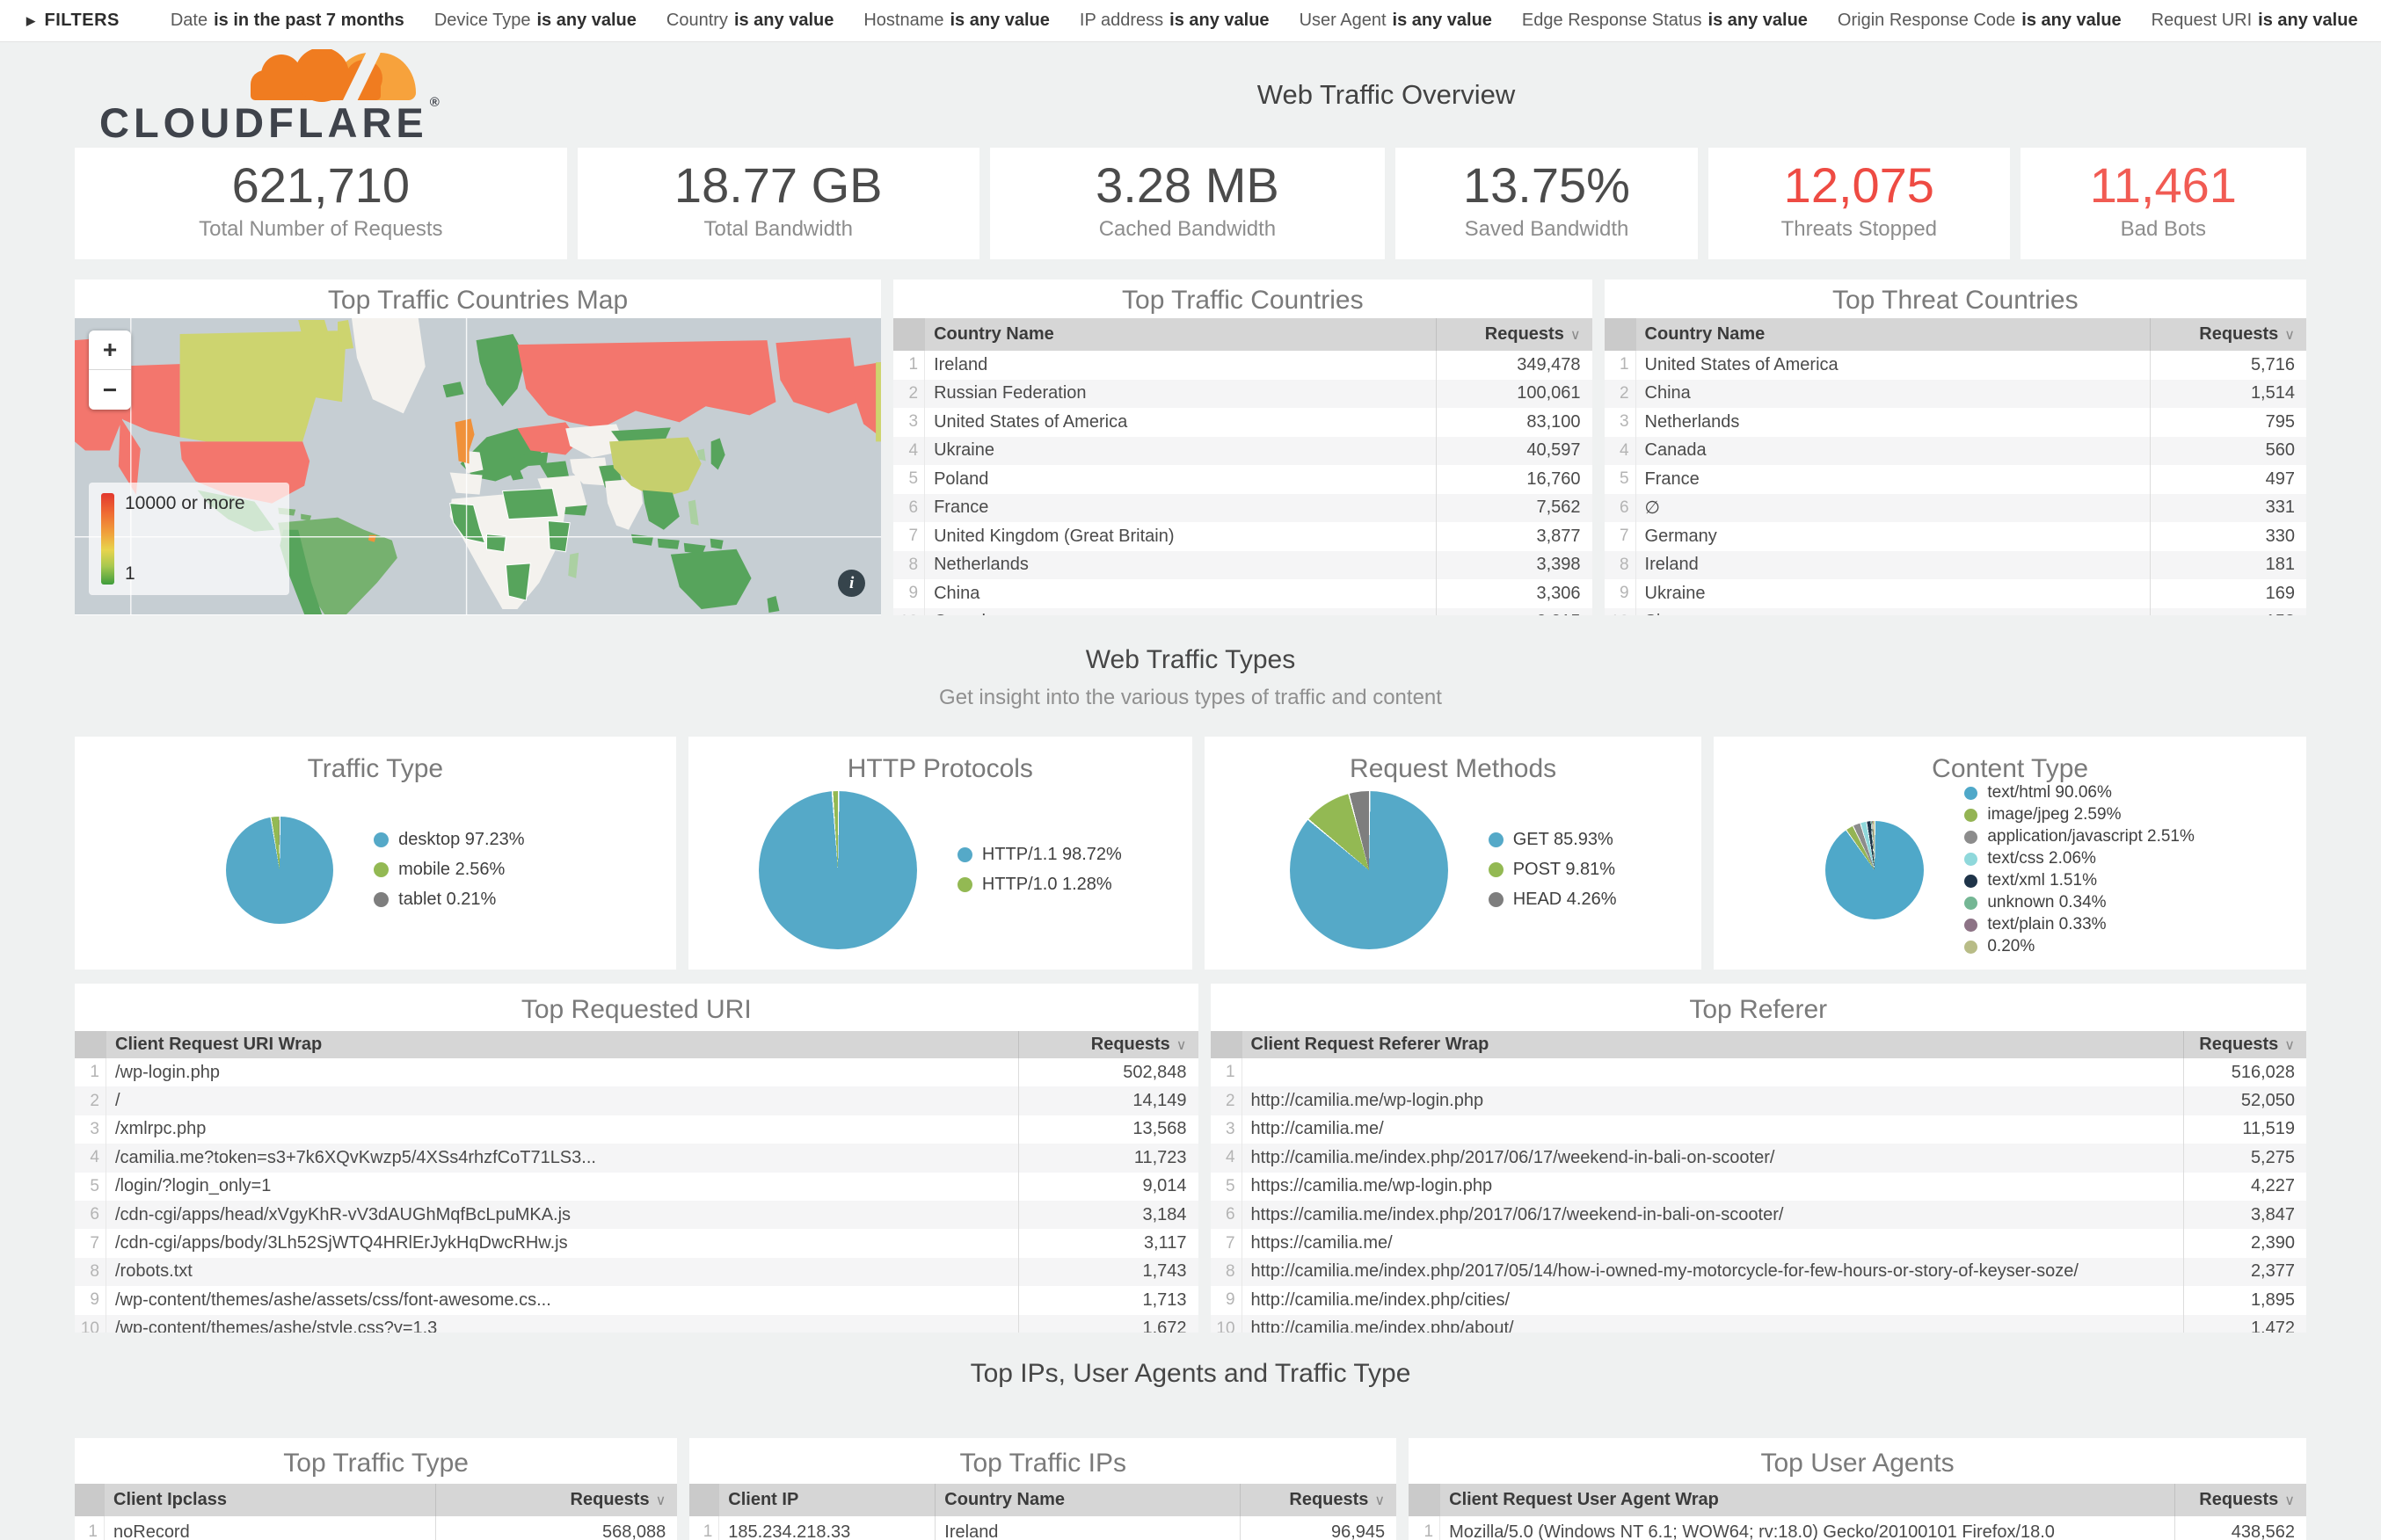  Describe the element at coordinates (1955, 536) in the screenshot. I see `table-row: 7 Germany 330` at that location.